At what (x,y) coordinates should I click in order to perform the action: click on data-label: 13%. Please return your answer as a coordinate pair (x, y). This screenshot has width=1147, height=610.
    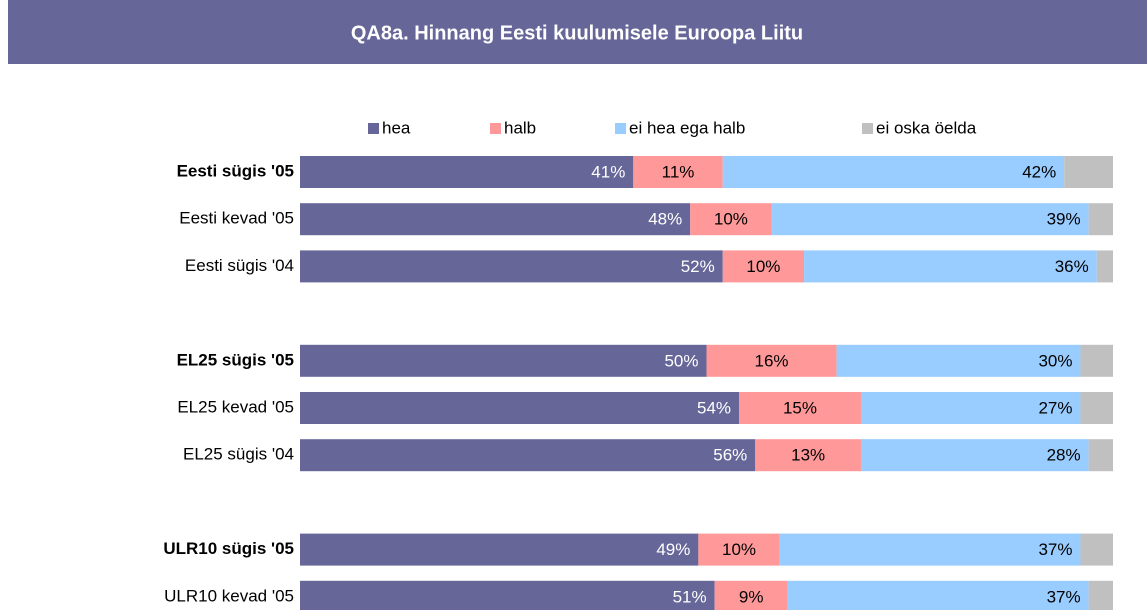
    Looking at the image, I should click on (808, 455).